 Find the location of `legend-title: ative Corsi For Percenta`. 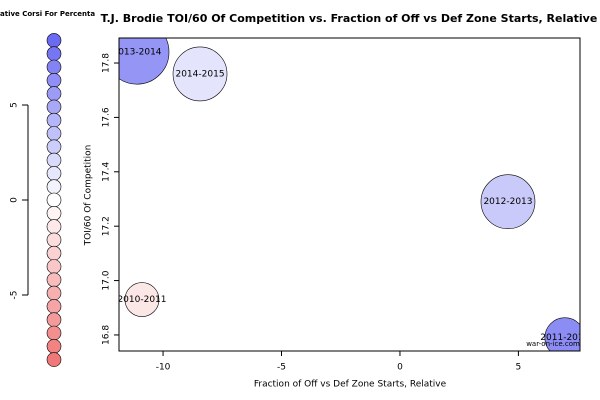

legend-title: ative Corsi For Percenta is located at coordinates (47, 14).